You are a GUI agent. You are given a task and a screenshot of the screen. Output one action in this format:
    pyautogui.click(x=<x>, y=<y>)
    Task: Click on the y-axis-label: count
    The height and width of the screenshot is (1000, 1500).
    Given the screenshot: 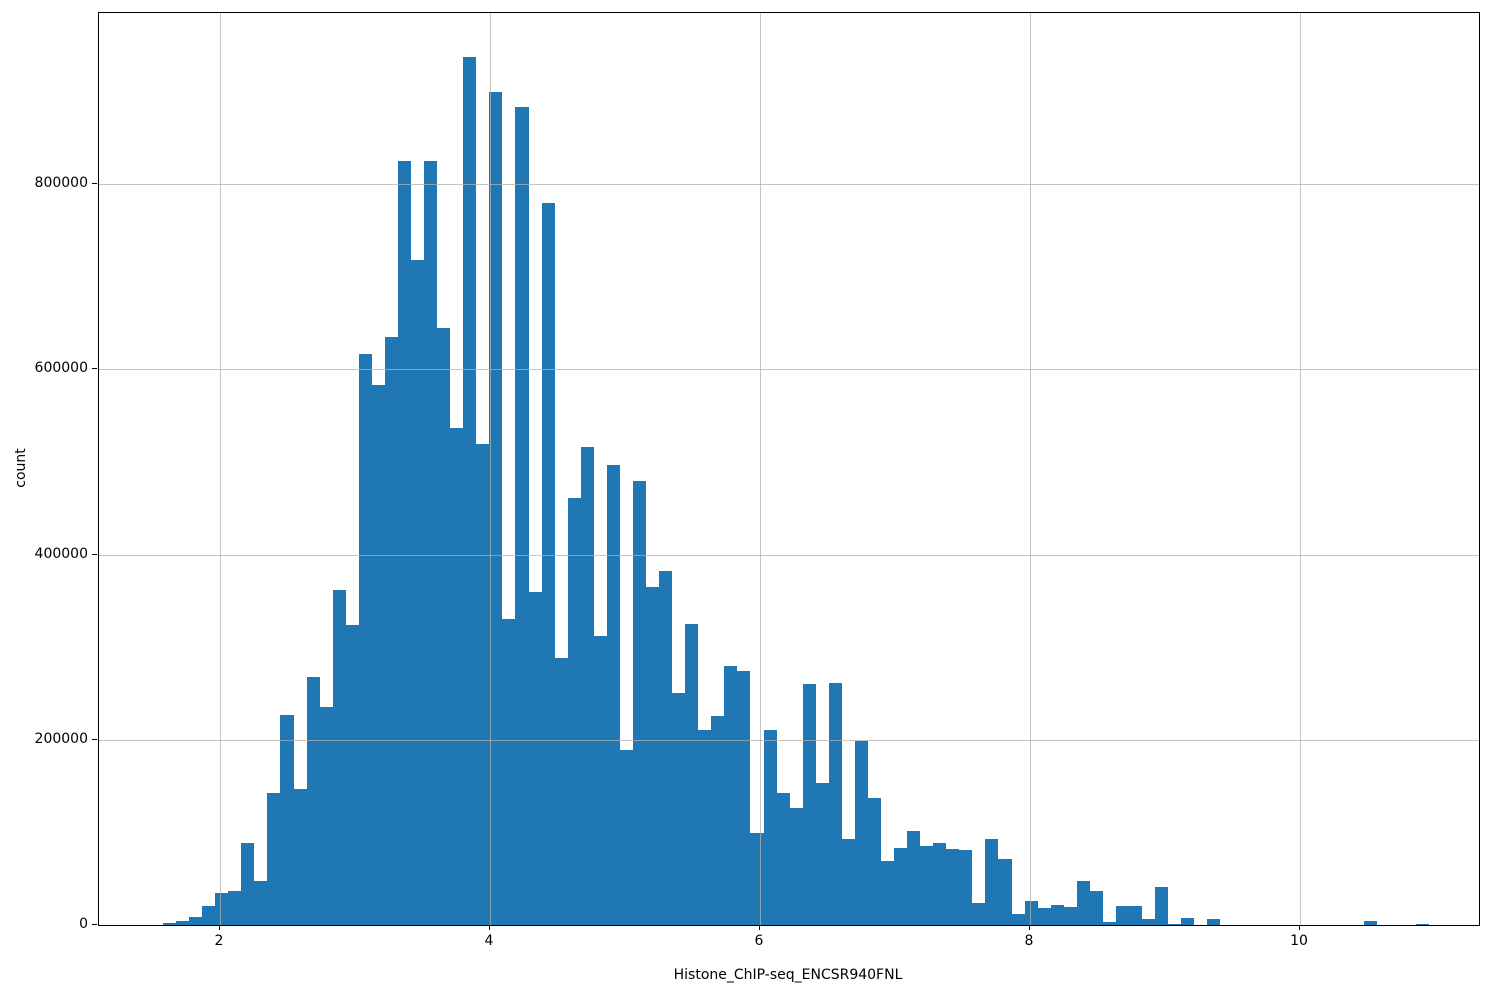 What is the action you would take?
    pyautogui.click(x=21, y=468)
    